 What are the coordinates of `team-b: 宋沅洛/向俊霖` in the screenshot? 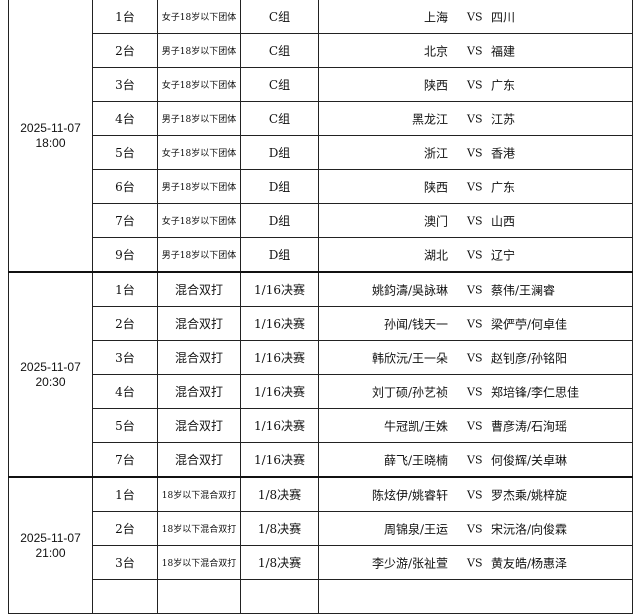 It's located at (529, 529).